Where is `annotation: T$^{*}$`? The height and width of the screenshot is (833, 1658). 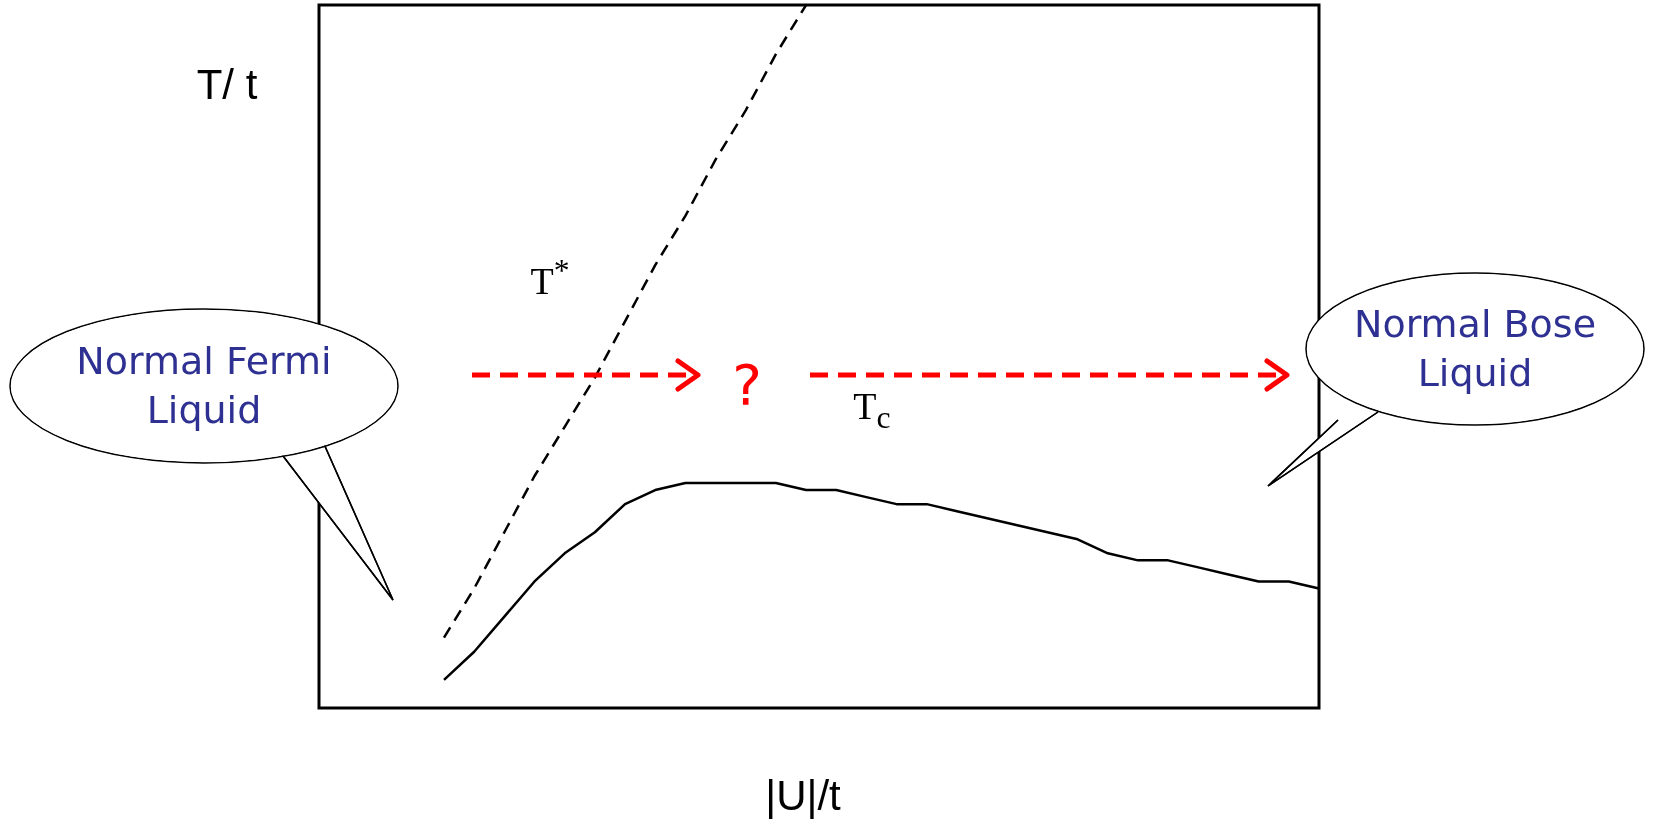
annotation: T$^{*}$ is located at coordinates (550, 278).